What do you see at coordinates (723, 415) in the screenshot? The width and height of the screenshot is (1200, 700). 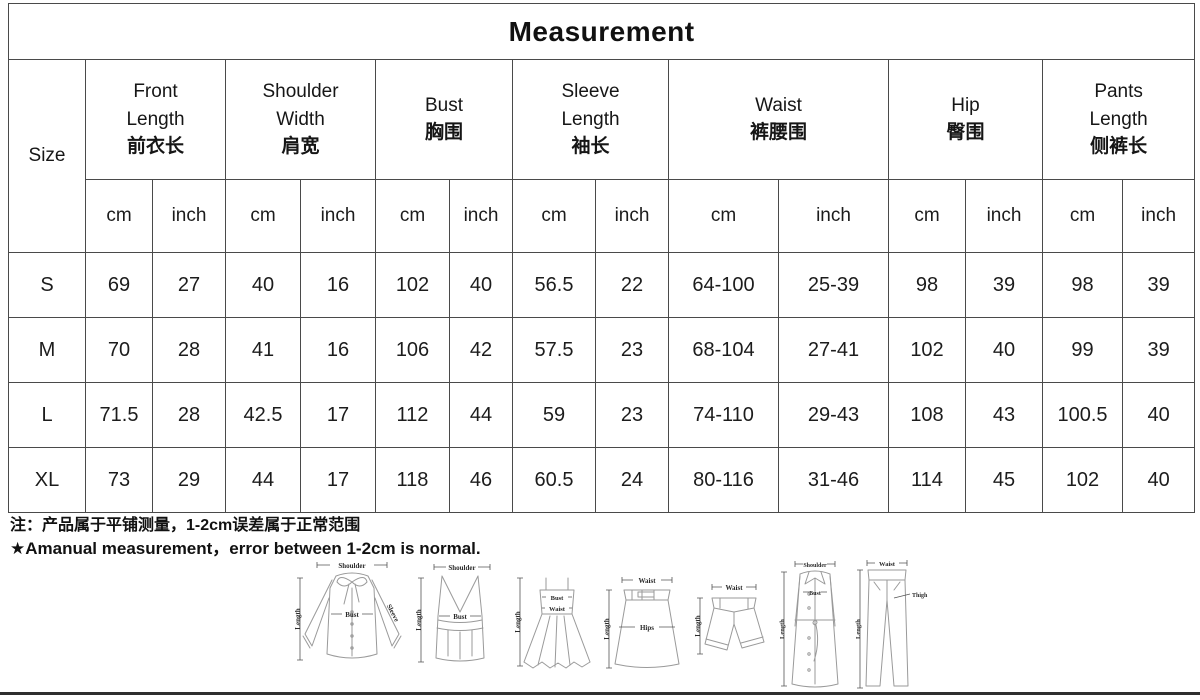 I see `value-cell: 74-110` at bounding box center [723, 415].